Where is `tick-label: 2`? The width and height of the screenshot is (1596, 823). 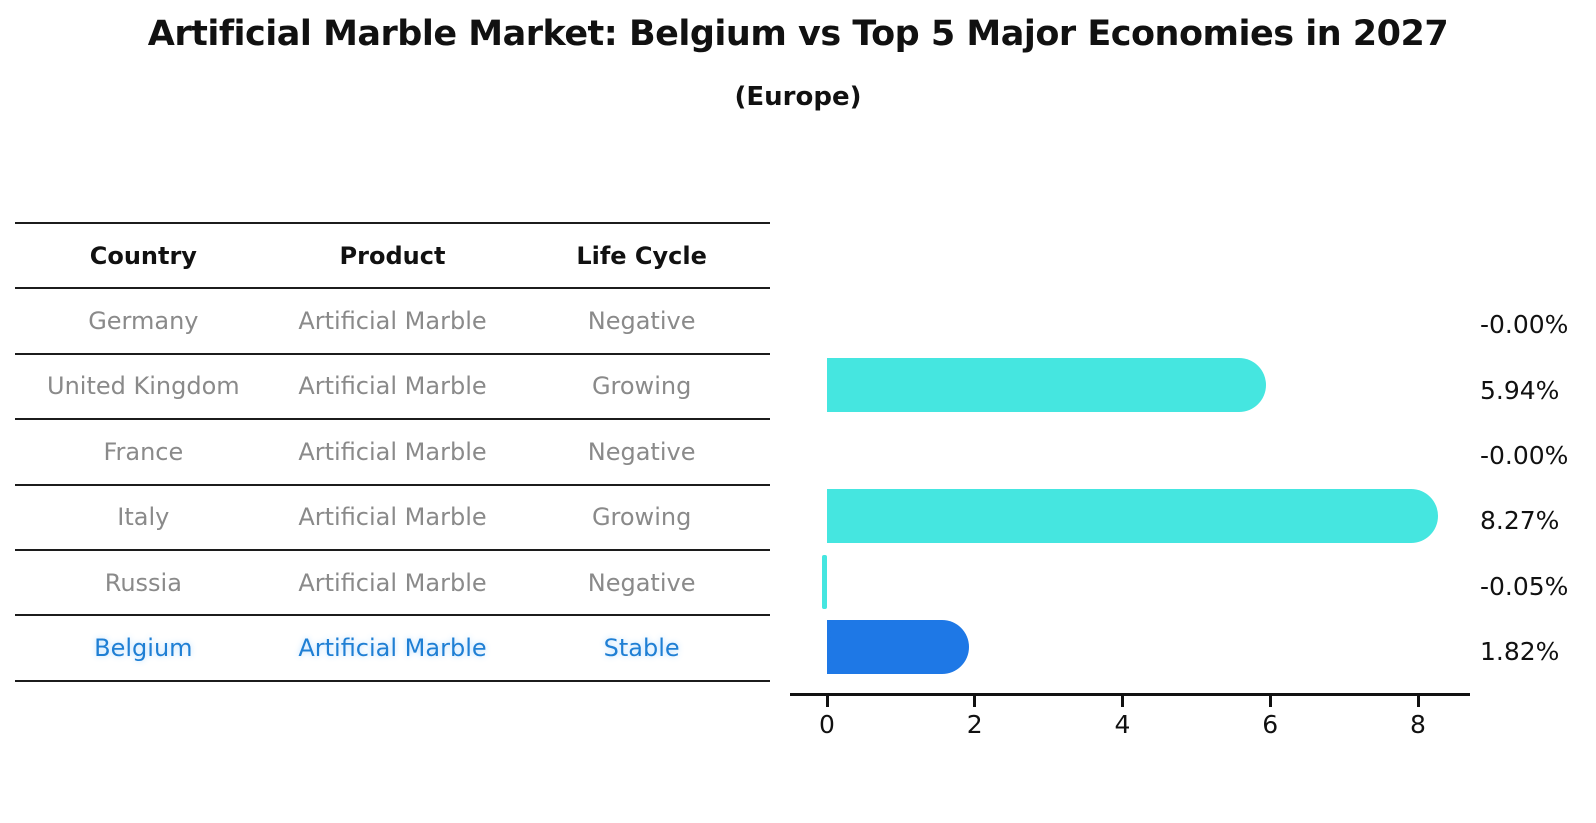
tick-label: 2 is located at coordinates (974, 724).